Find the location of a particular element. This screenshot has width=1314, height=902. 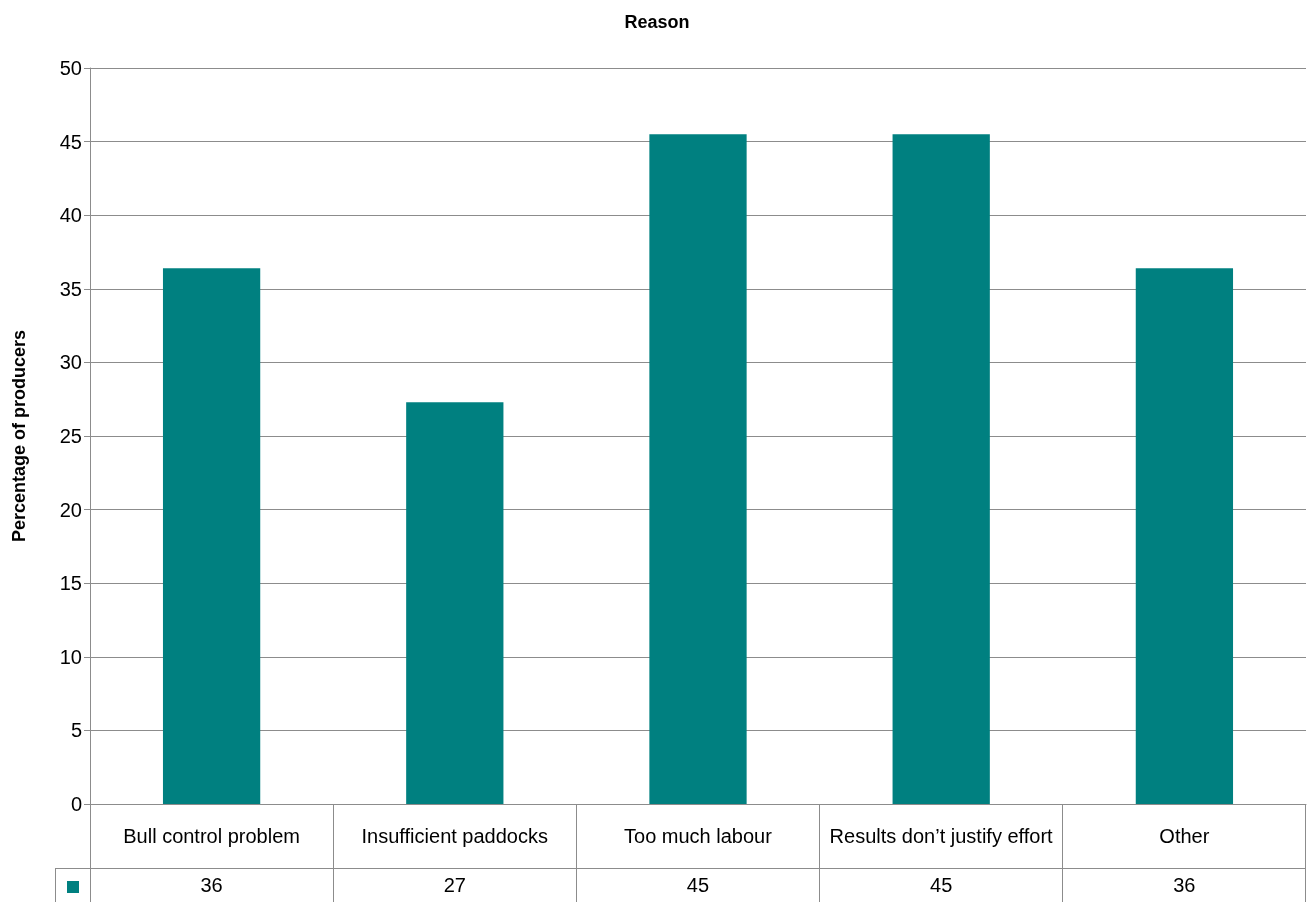

y-tick-label: 15 is located at coordinates (70, 583).